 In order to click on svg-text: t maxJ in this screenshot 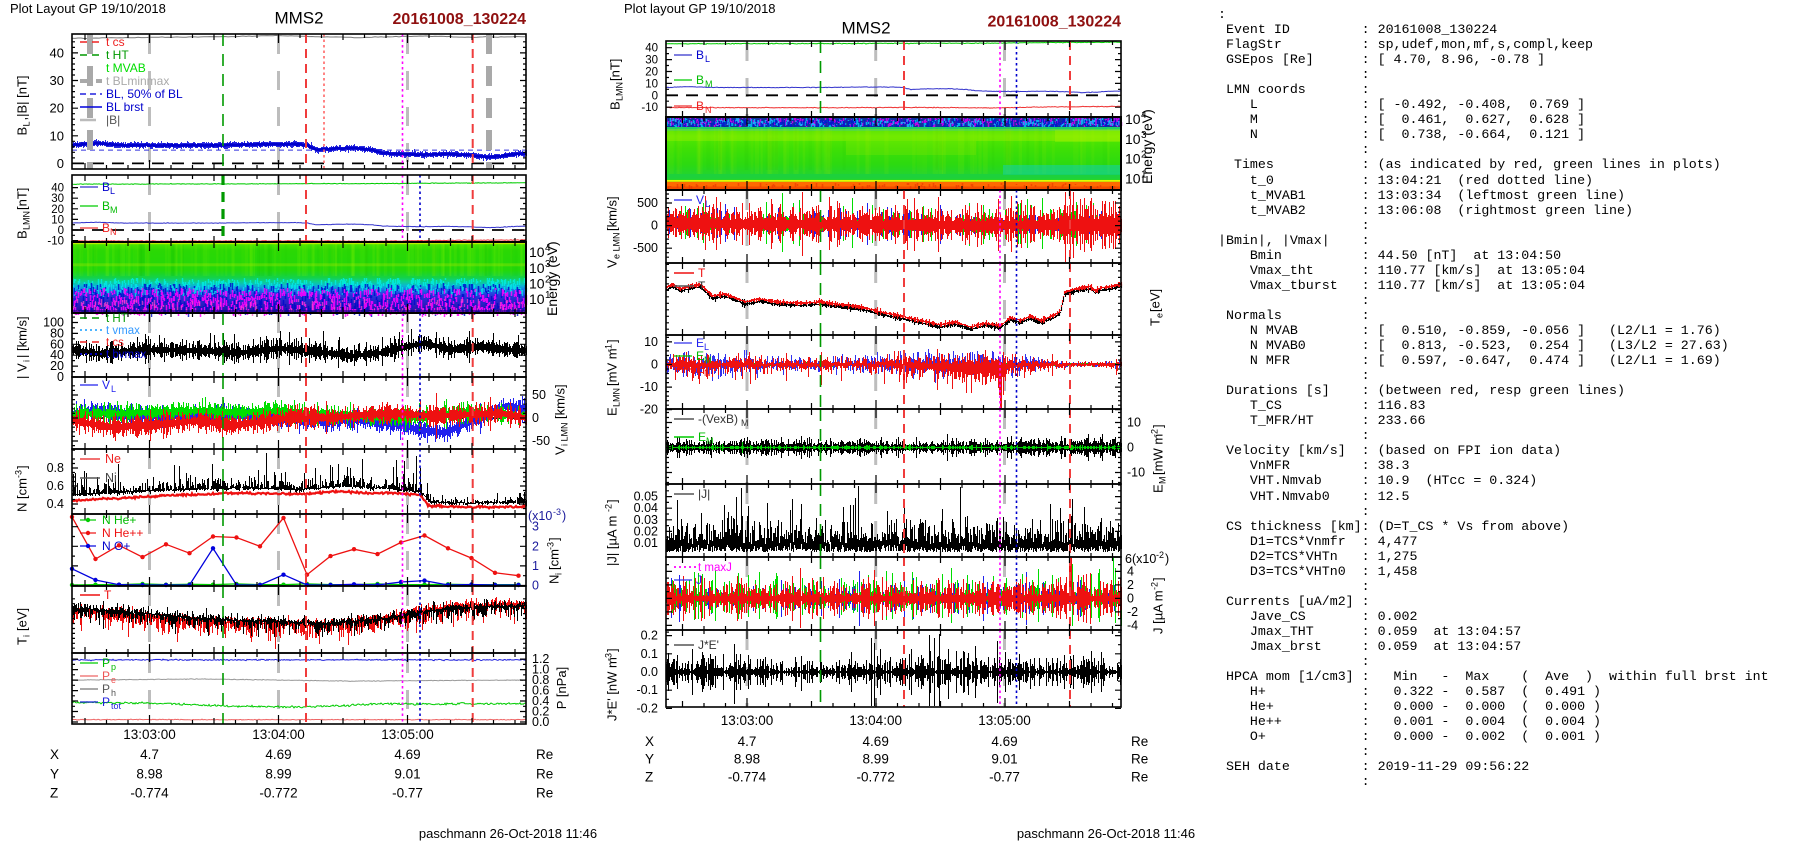, I will do `click(715, 568)`.